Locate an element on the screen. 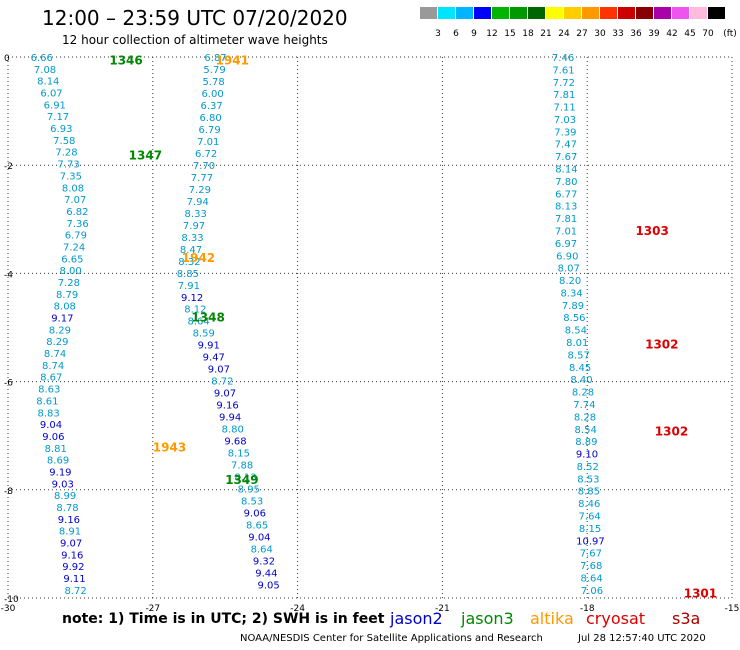 This screenshot has width=740, height=650. data-label: 8.57 is located at coordinates (579, 355).